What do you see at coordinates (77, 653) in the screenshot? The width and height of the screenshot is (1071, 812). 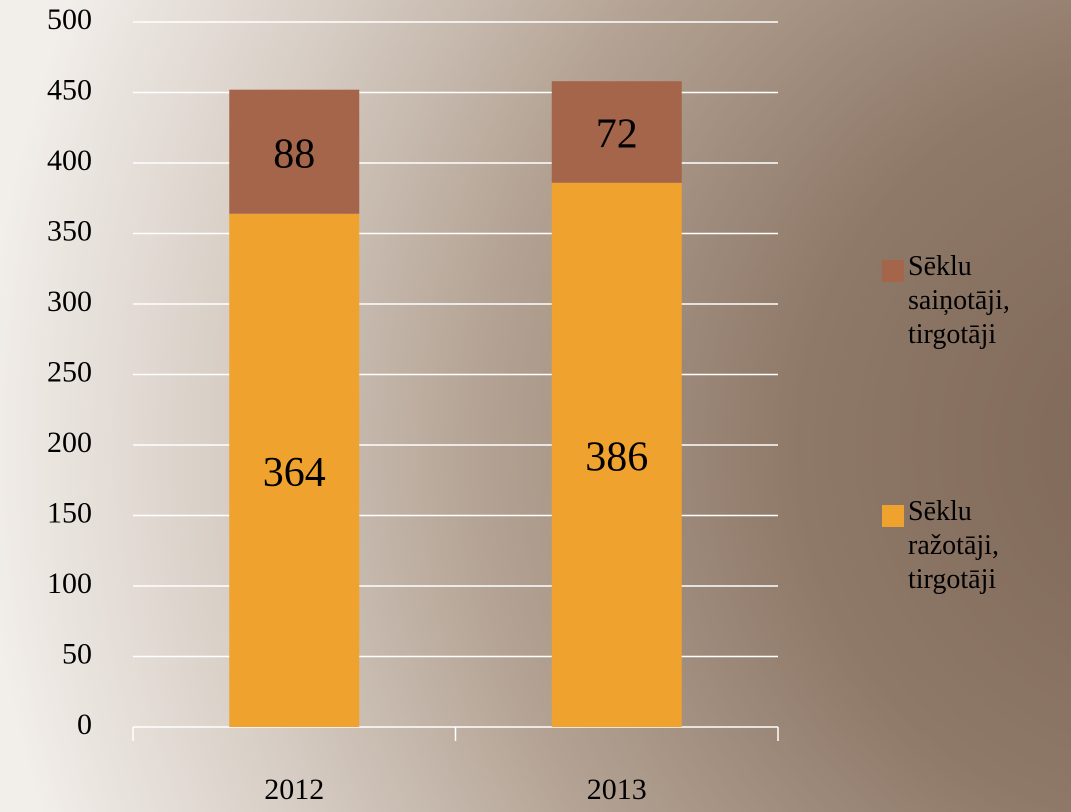 I see `y-tick-label: 50` at bounding box center [77, 653].